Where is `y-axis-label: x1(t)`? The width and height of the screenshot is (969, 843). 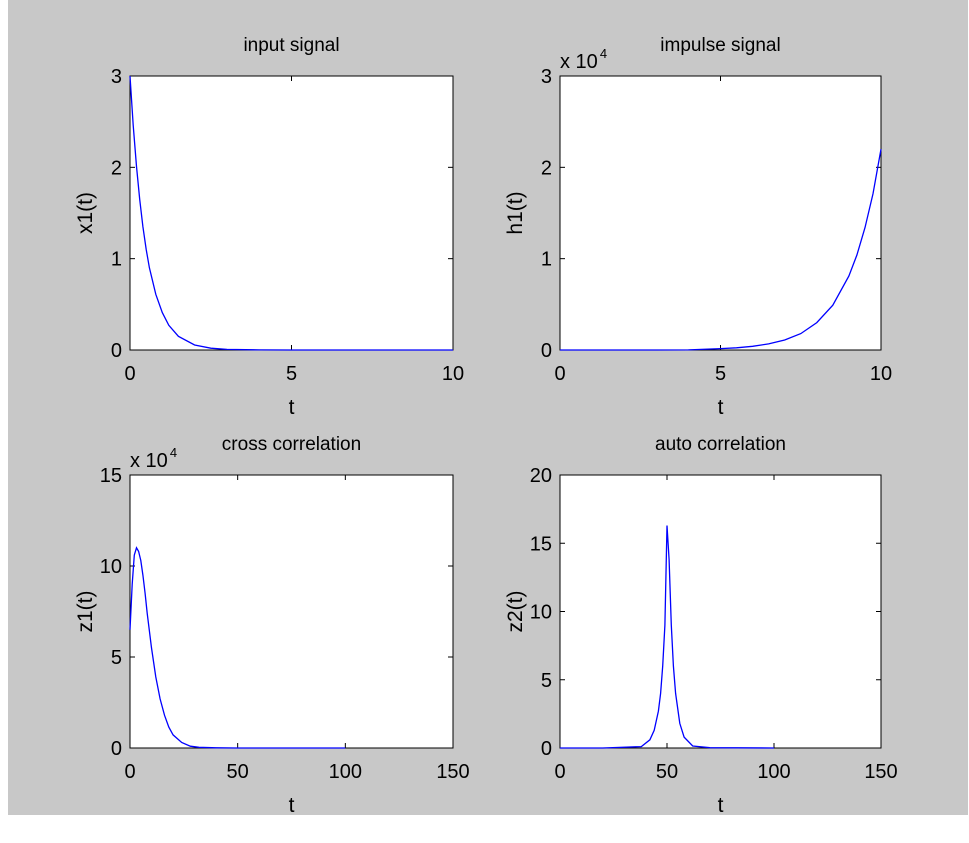 y-axis-label: x1(t) is located at coordinates (85, 213).